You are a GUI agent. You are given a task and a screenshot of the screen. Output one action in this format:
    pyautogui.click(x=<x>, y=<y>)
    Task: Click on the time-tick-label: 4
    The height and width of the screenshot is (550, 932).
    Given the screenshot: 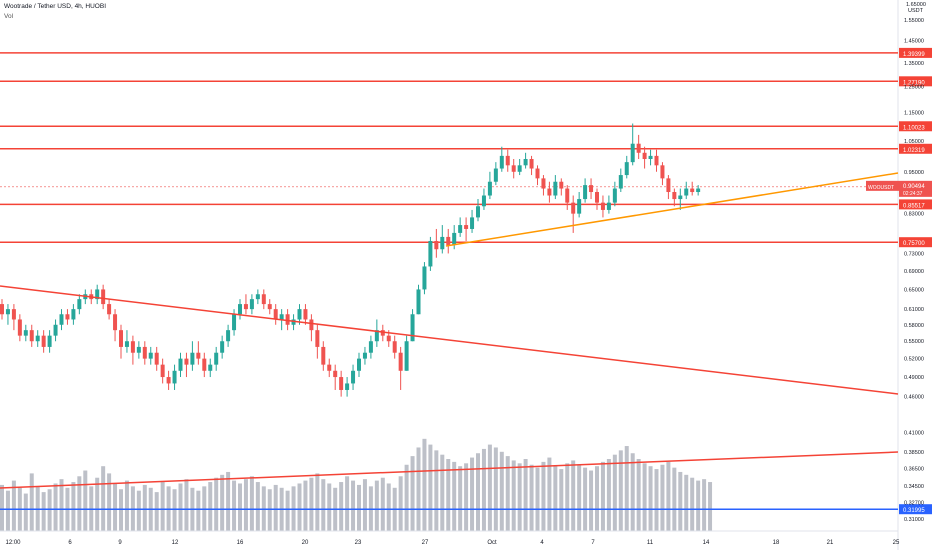 What is the action you would take?
    pyautogui.click(x=542, y=543)
    